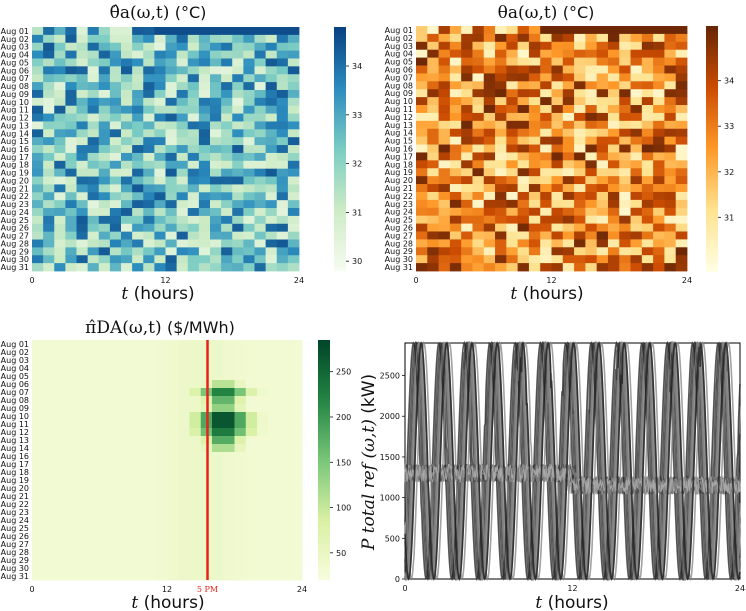 Image resolution: width=746 pixels, height=611 pixels. I want to click on y-tick-label: 1500, so click(390, 457).